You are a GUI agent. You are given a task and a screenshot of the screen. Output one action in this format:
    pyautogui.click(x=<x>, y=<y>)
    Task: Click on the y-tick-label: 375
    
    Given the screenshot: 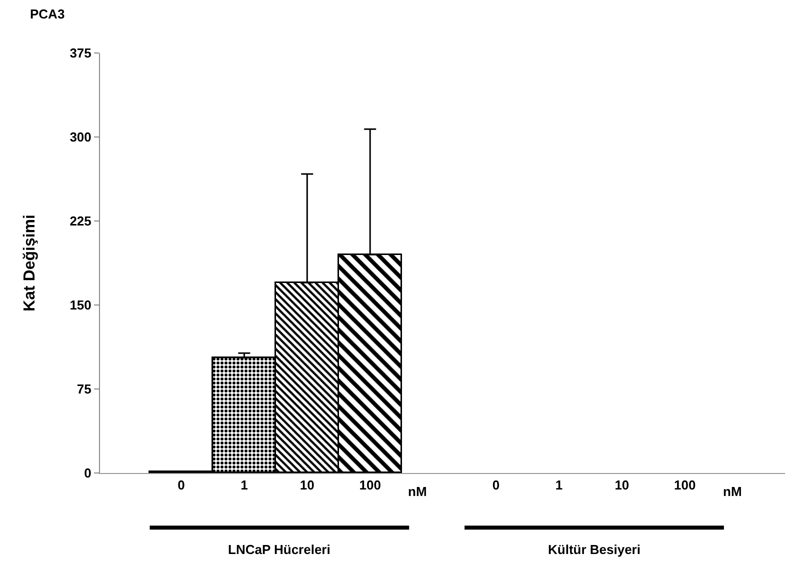 What is the action you would take?
    pyautogui.click(x=81, y=53)
    